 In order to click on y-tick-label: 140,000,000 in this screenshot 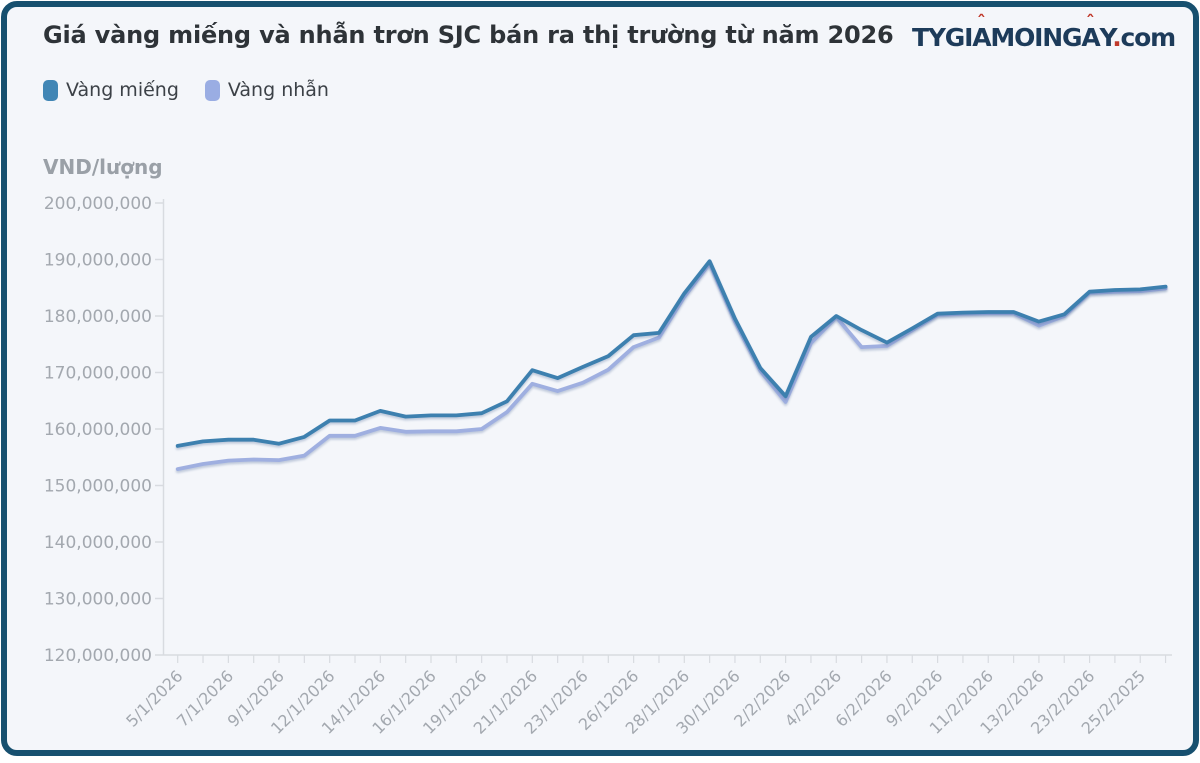, I will do `click(98, 543)`.